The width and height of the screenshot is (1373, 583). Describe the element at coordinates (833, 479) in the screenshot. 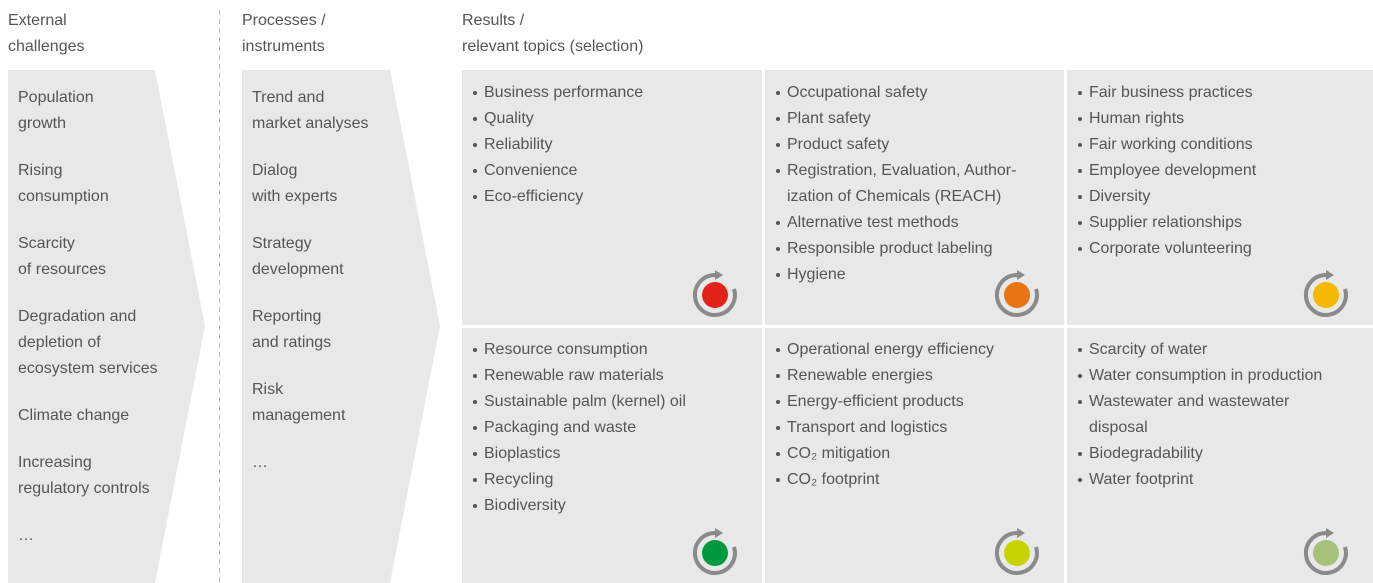

I see `topic-line: CO₂ footprint` at that location.